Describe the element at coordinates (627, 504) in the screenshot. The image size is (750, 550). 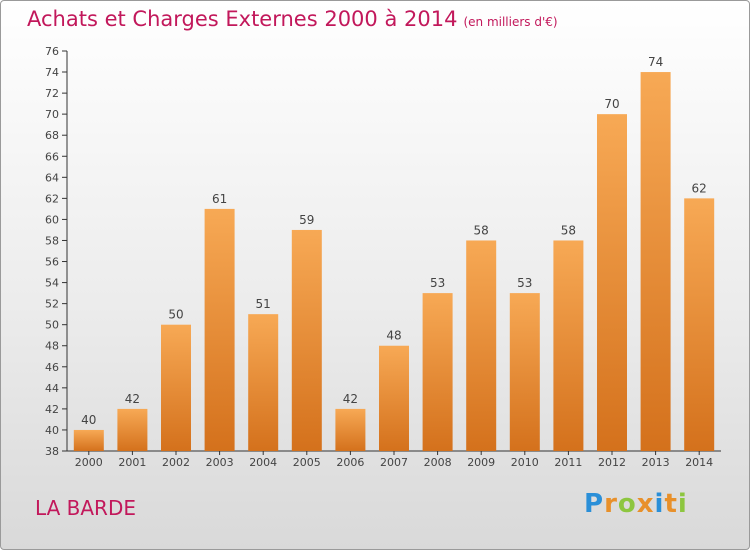
I see `logo-letter: o` at that location.